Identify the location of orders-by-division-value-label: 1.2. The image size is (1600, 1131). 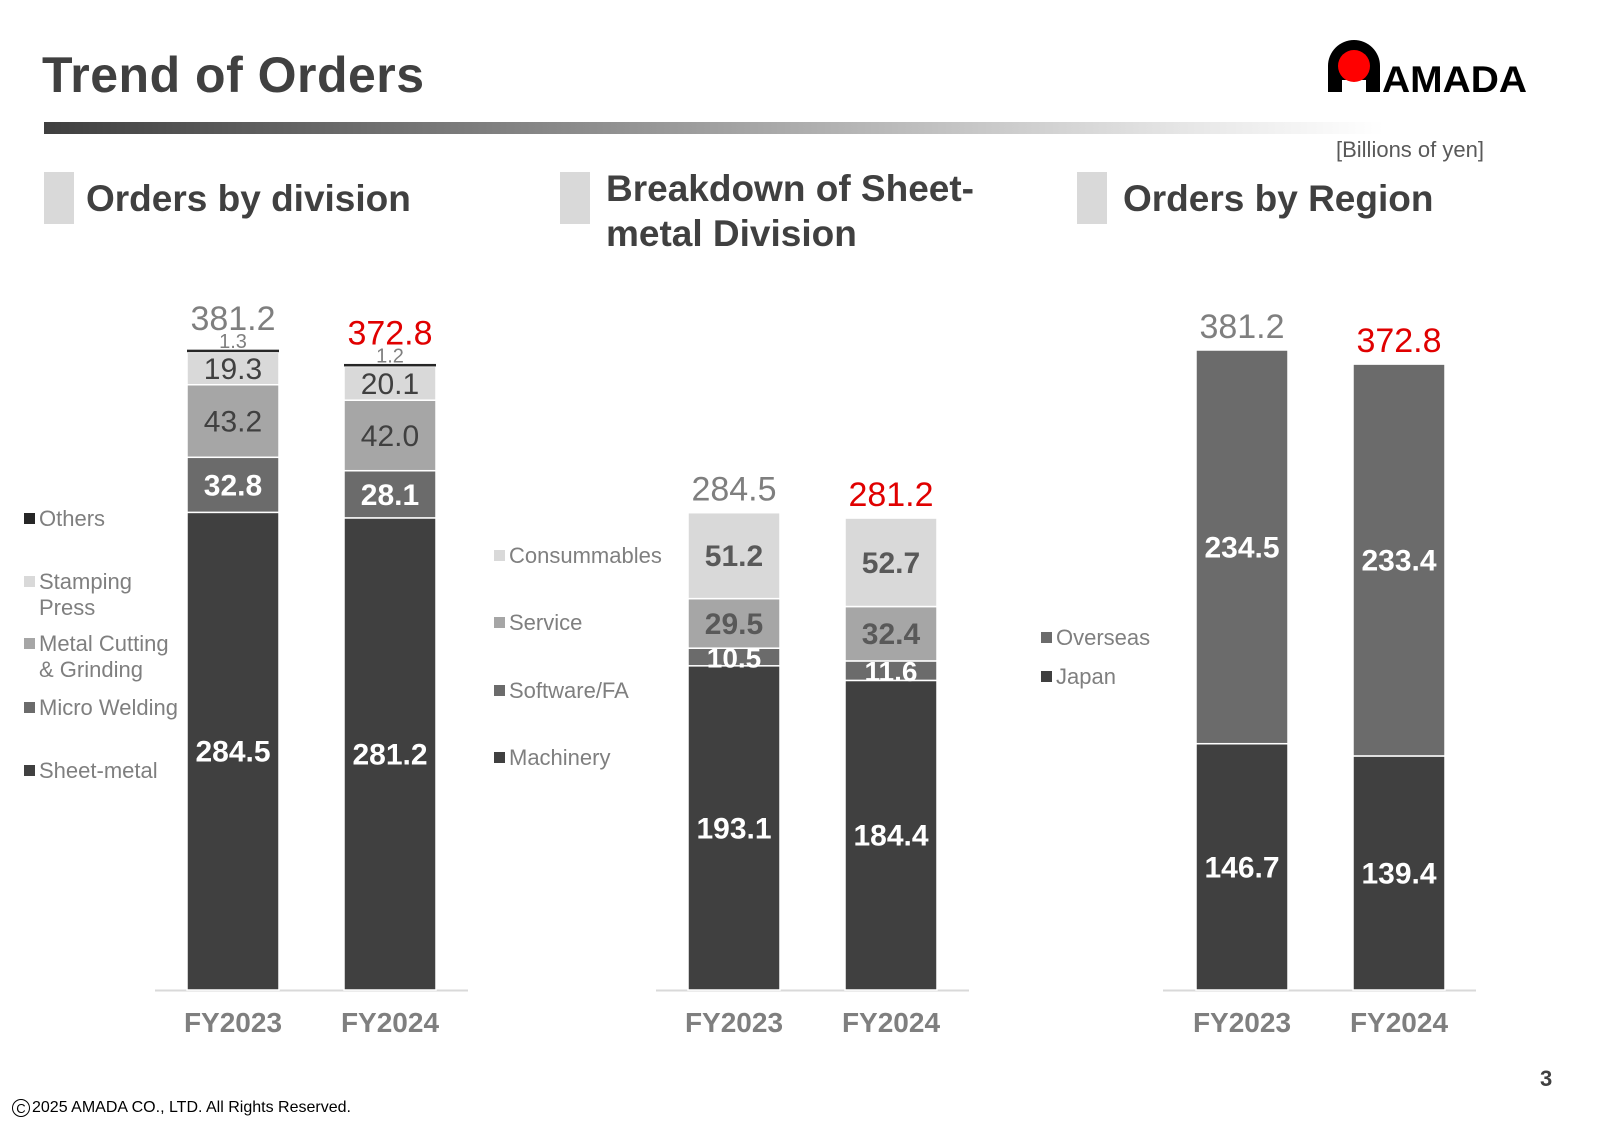
(390, 356).